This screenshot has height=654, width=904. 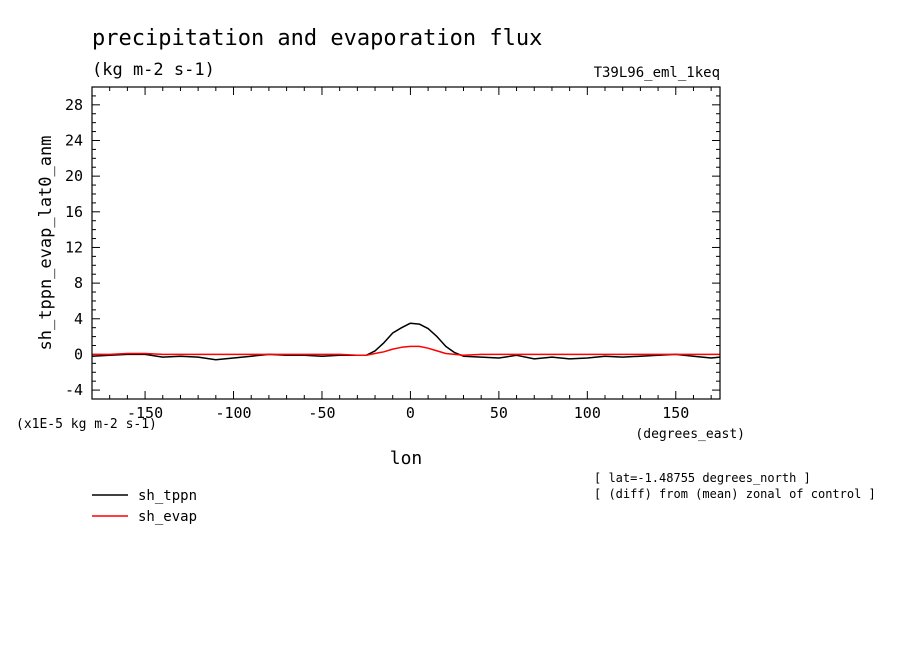 I want to click on series-line-sh-tppn, so click(x=406, y=341).